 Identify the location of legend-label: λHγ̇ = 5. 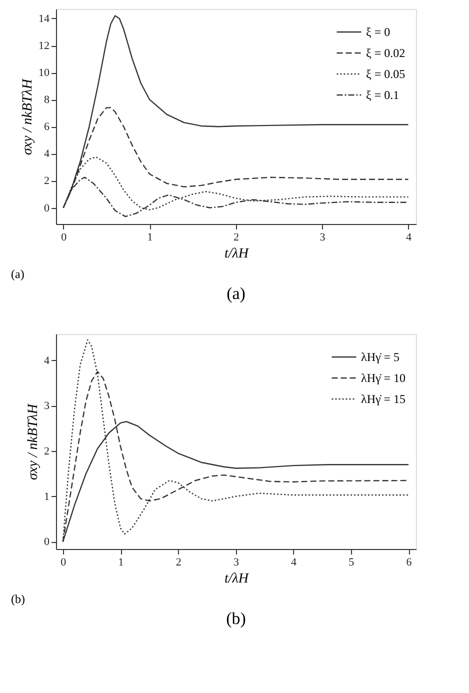
(380, 357).